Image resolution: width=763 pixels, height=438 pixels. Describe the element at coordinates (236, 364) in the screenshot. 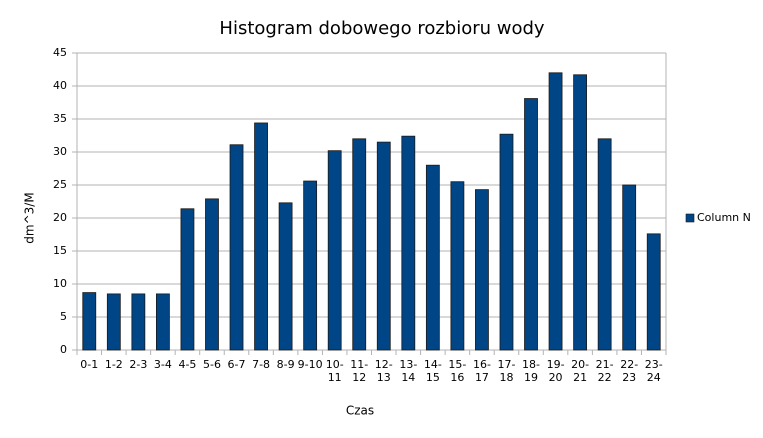

I see `x-tick-label: 6-7` at that location.